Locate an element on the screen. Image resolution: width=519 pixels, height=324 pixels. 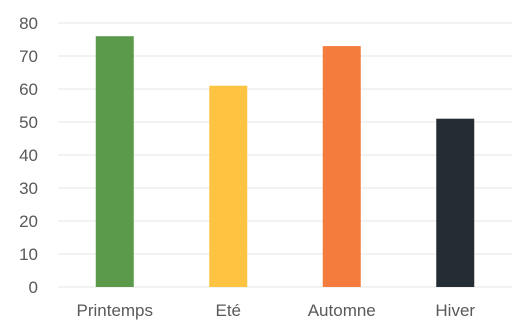
bar-hiver is located at coordinates (455, 202).